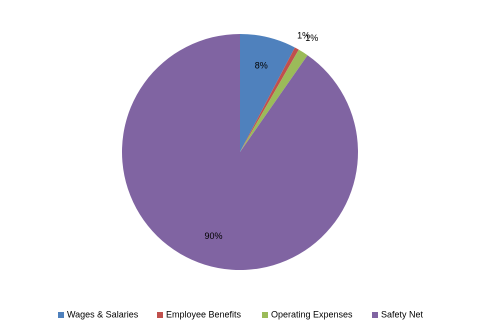 The width and height of the screenshot is (480, 333). What do you see at coordinates (204, 314) in the screenshot?
I see `legend-label: Employee Benefits` at bounding box center [204, 314].